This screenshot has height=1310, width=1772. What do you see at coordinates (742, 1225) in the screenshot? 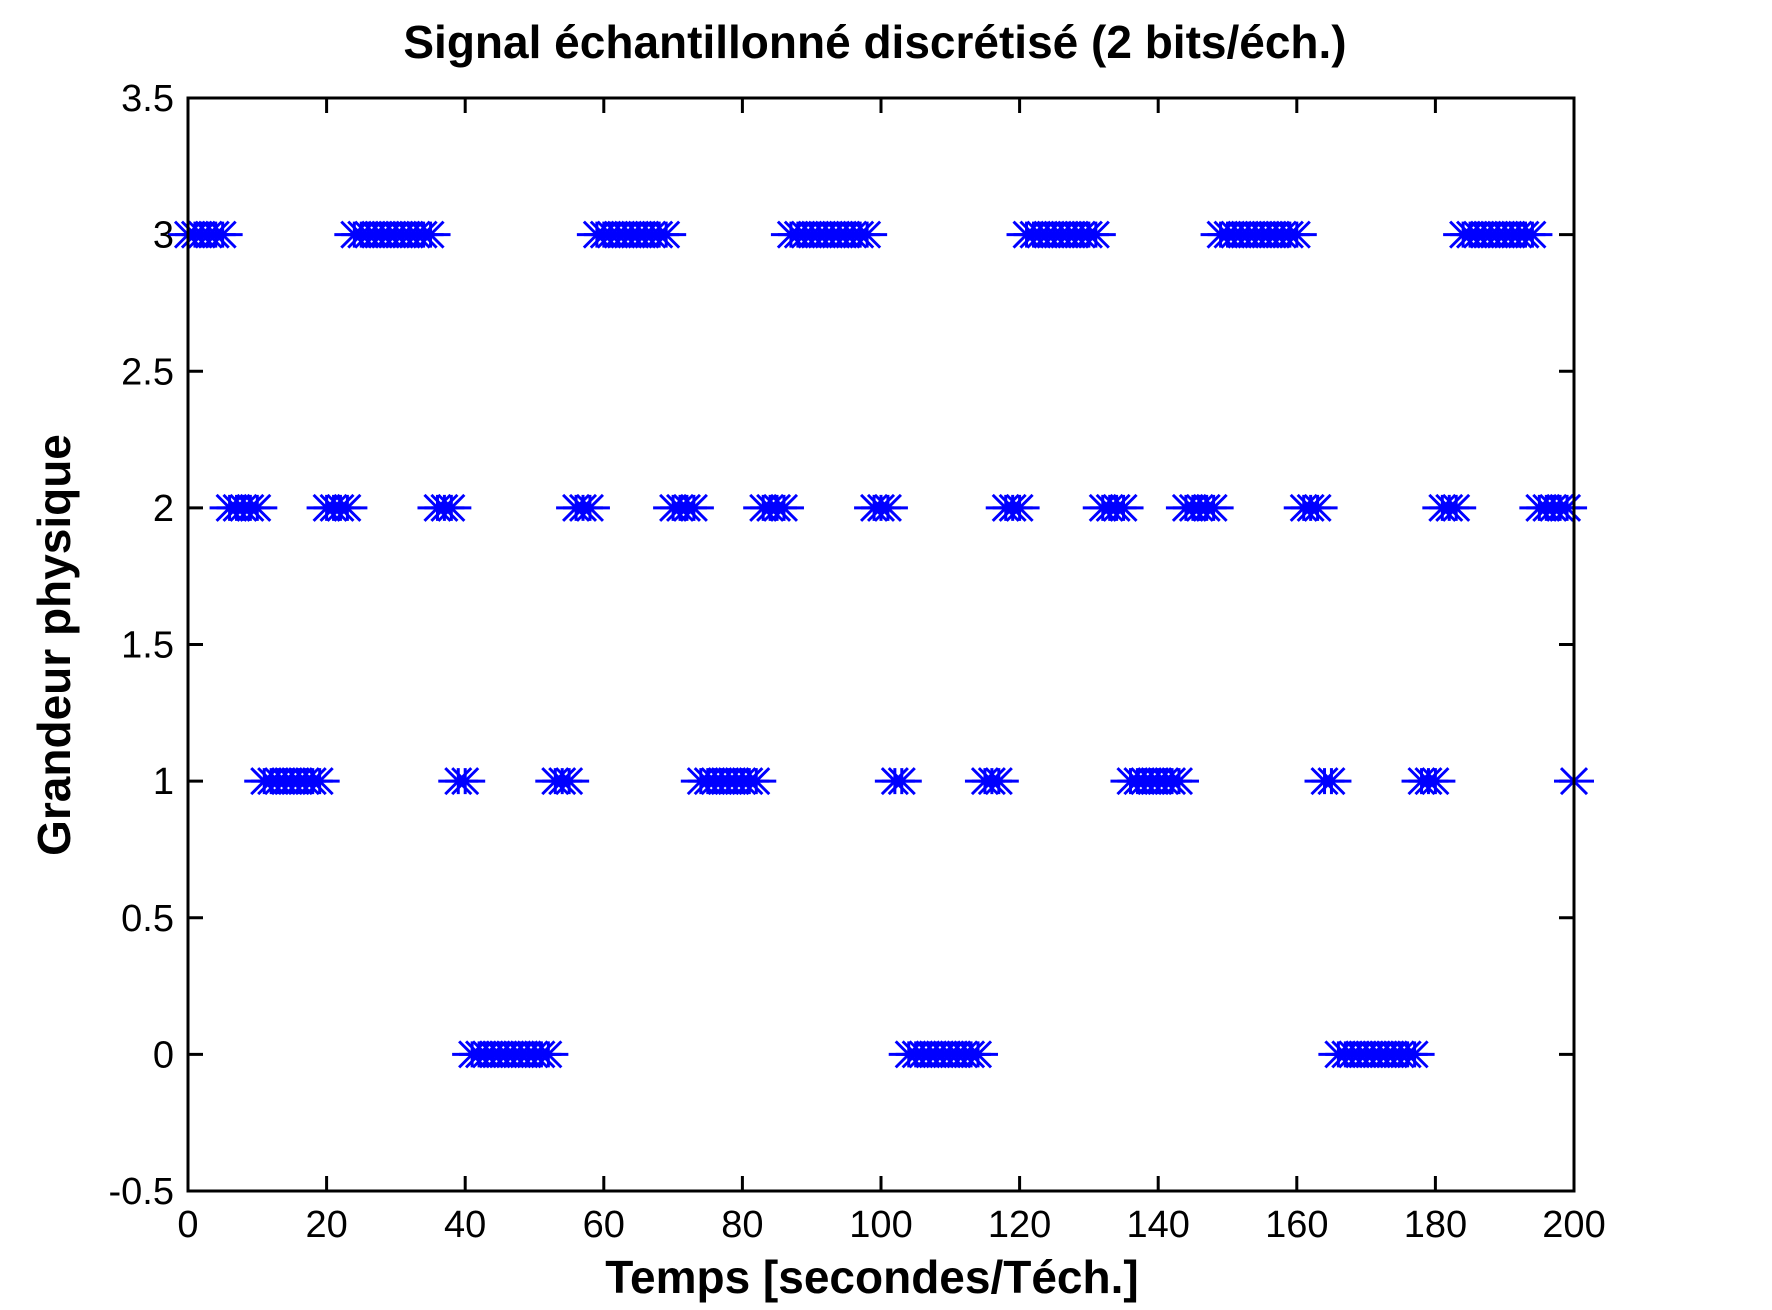
I see `x-tick-label: 80` at bounding box center [742, 1225].